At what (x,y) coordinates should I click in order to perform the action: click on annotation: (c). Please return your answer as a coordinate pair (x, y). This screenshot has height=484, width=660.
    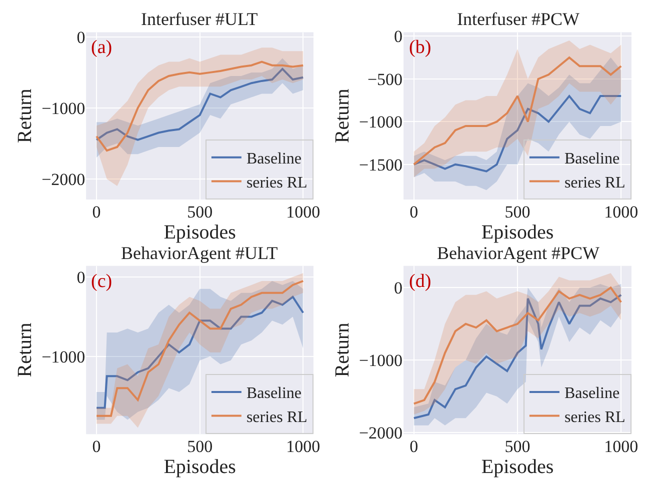
    Looking at the image, I should click on (101, 281).